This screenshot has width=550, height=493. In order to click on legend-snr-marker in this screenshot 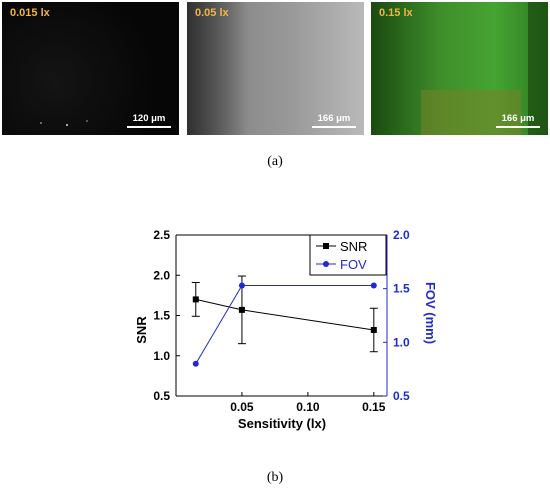, I will do `click(326, 246)`.